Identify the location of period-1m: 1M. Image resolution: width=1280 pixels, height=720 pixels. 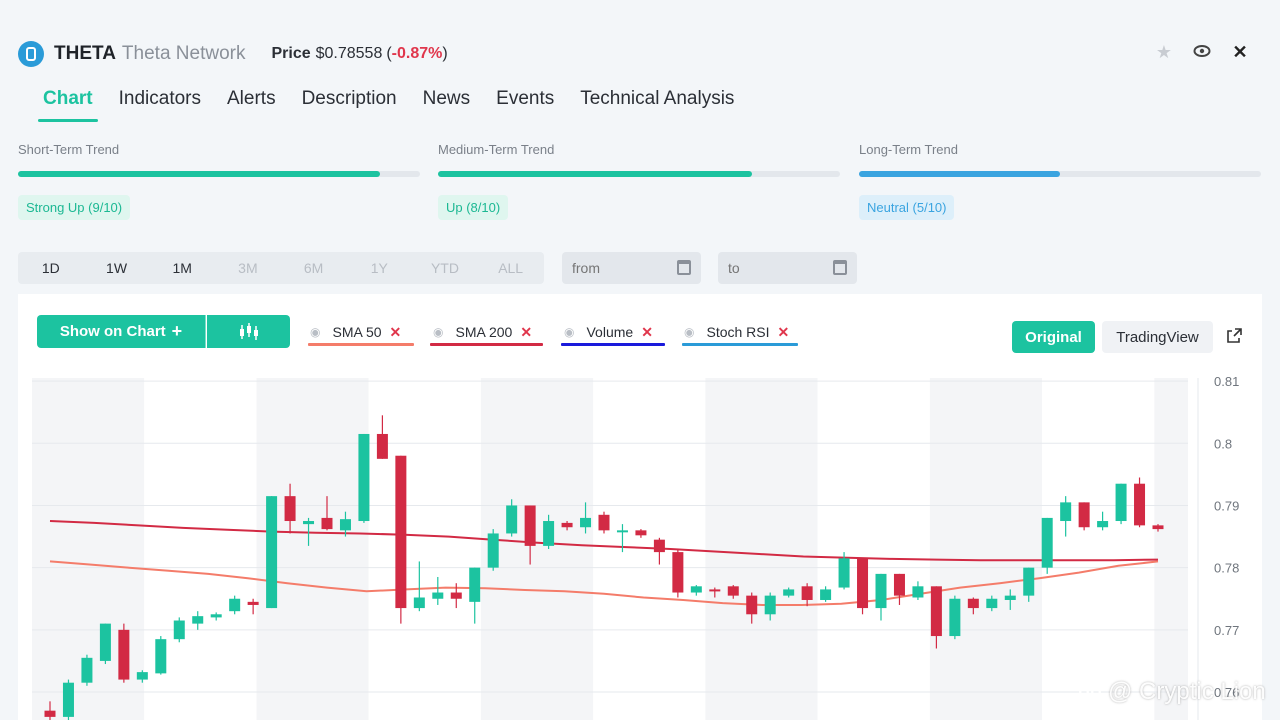
(182, 268).